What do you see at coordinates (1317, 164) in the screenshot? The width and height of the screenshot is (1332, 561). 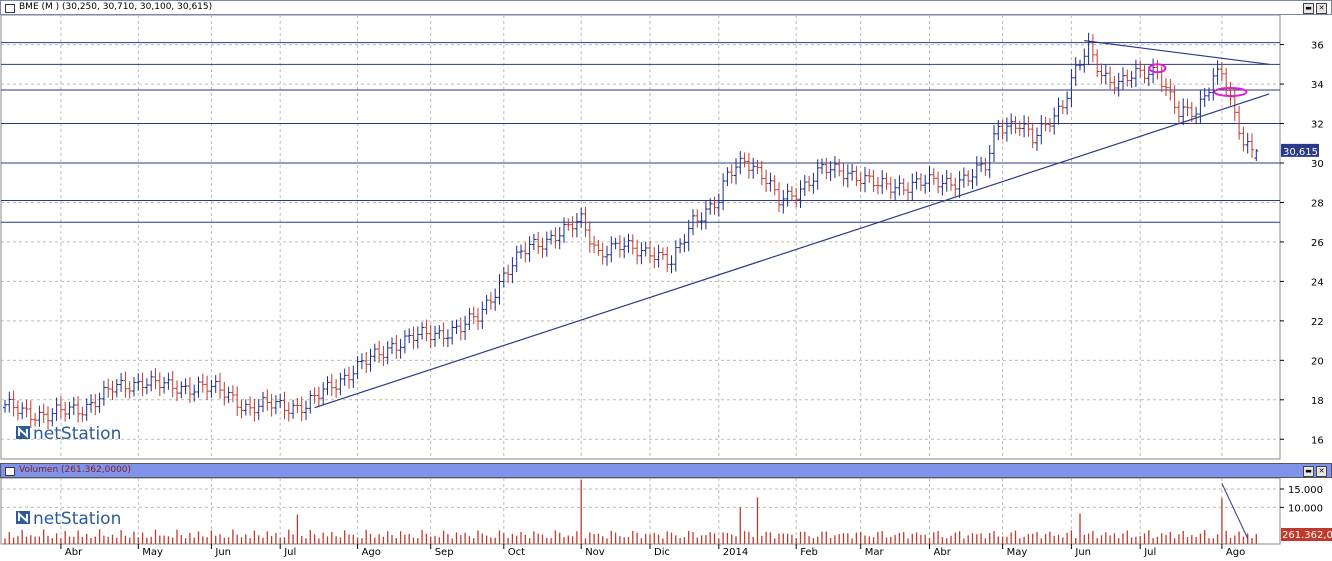 I see `price-tick-label: 30` at bounding box center [1317, 164].